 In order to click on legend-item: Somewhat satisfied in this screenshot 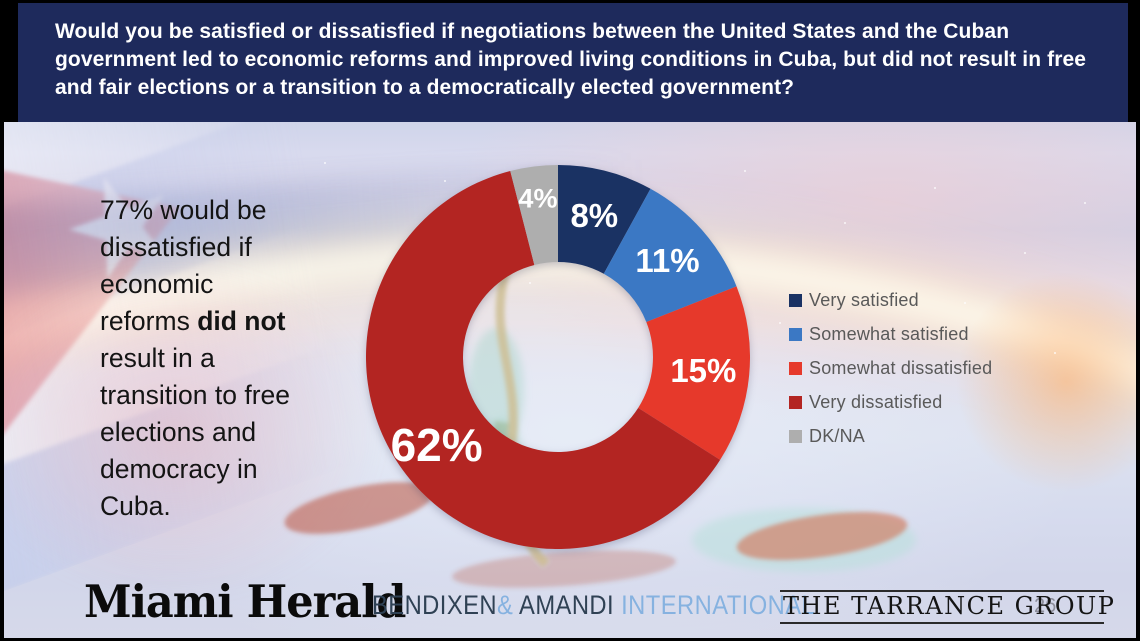, I will do `click(890, 334)`.